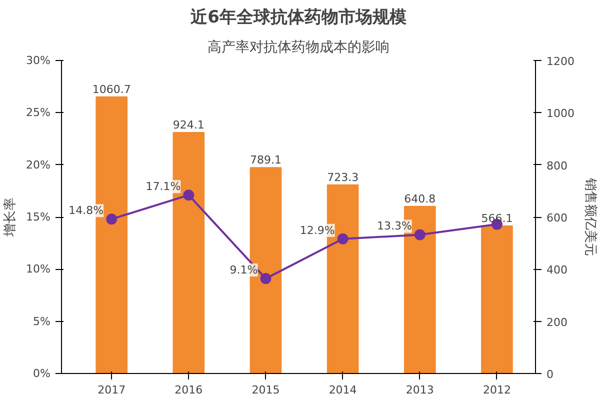 The height and width of the screenshot is (396, 600). I want to click on y2-tick-label: 600, so click(557, 218).